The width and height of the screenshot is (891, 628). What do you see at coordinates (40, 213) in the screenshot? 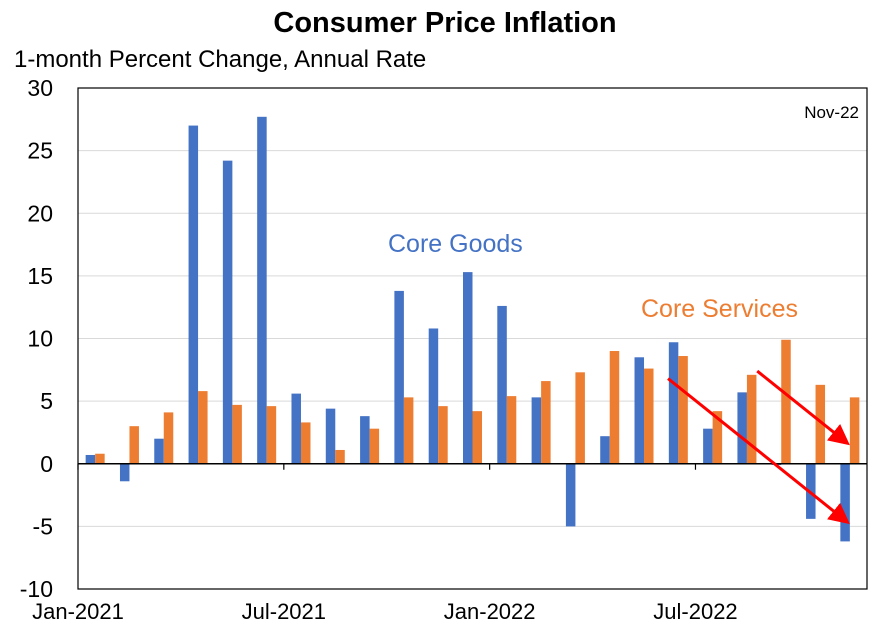
I see `y-tick-label: 20` at bounding box center [40, 213].